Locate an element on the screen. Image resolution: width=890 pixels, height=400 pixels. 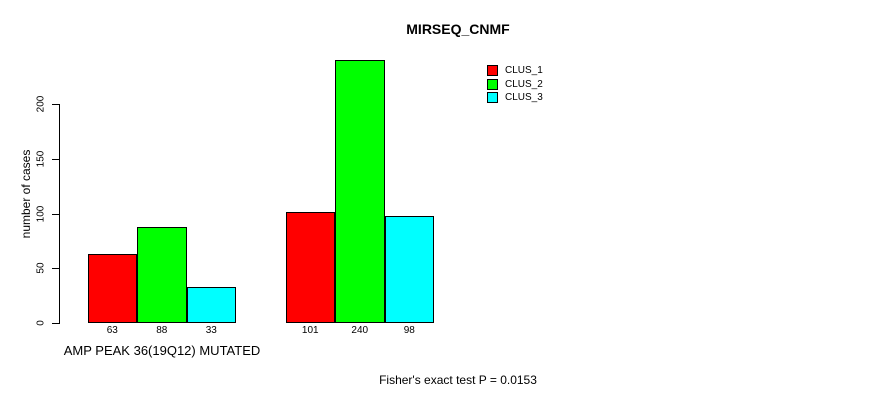
bar-value-label: 101 is located at coordinates (310, 330).